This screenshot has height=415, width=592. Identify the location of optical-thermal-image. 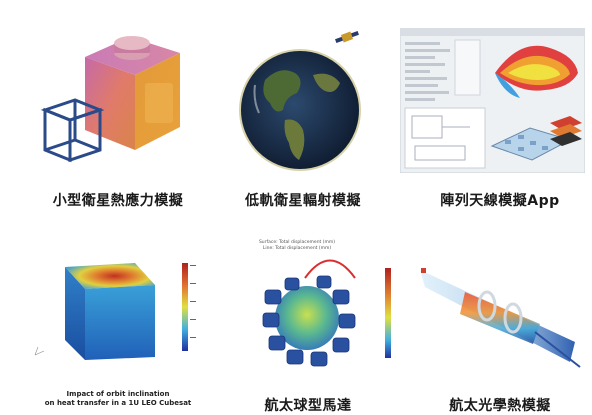
(500, 318).